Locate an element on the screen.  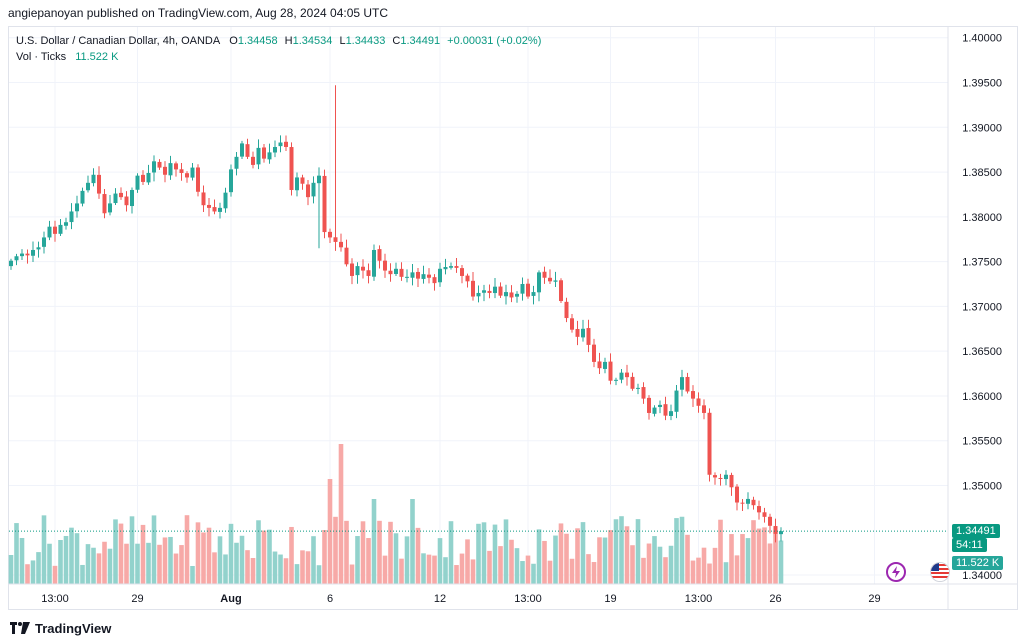
volume-label: Vol · Ticks is located at coordinates (41, 57).